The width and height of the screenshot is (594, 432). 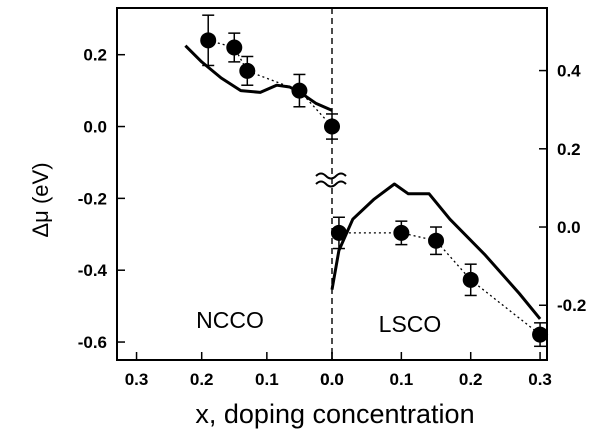 I want to click on right-axis-tick-label: 0.4, so click(x=569, y=71).